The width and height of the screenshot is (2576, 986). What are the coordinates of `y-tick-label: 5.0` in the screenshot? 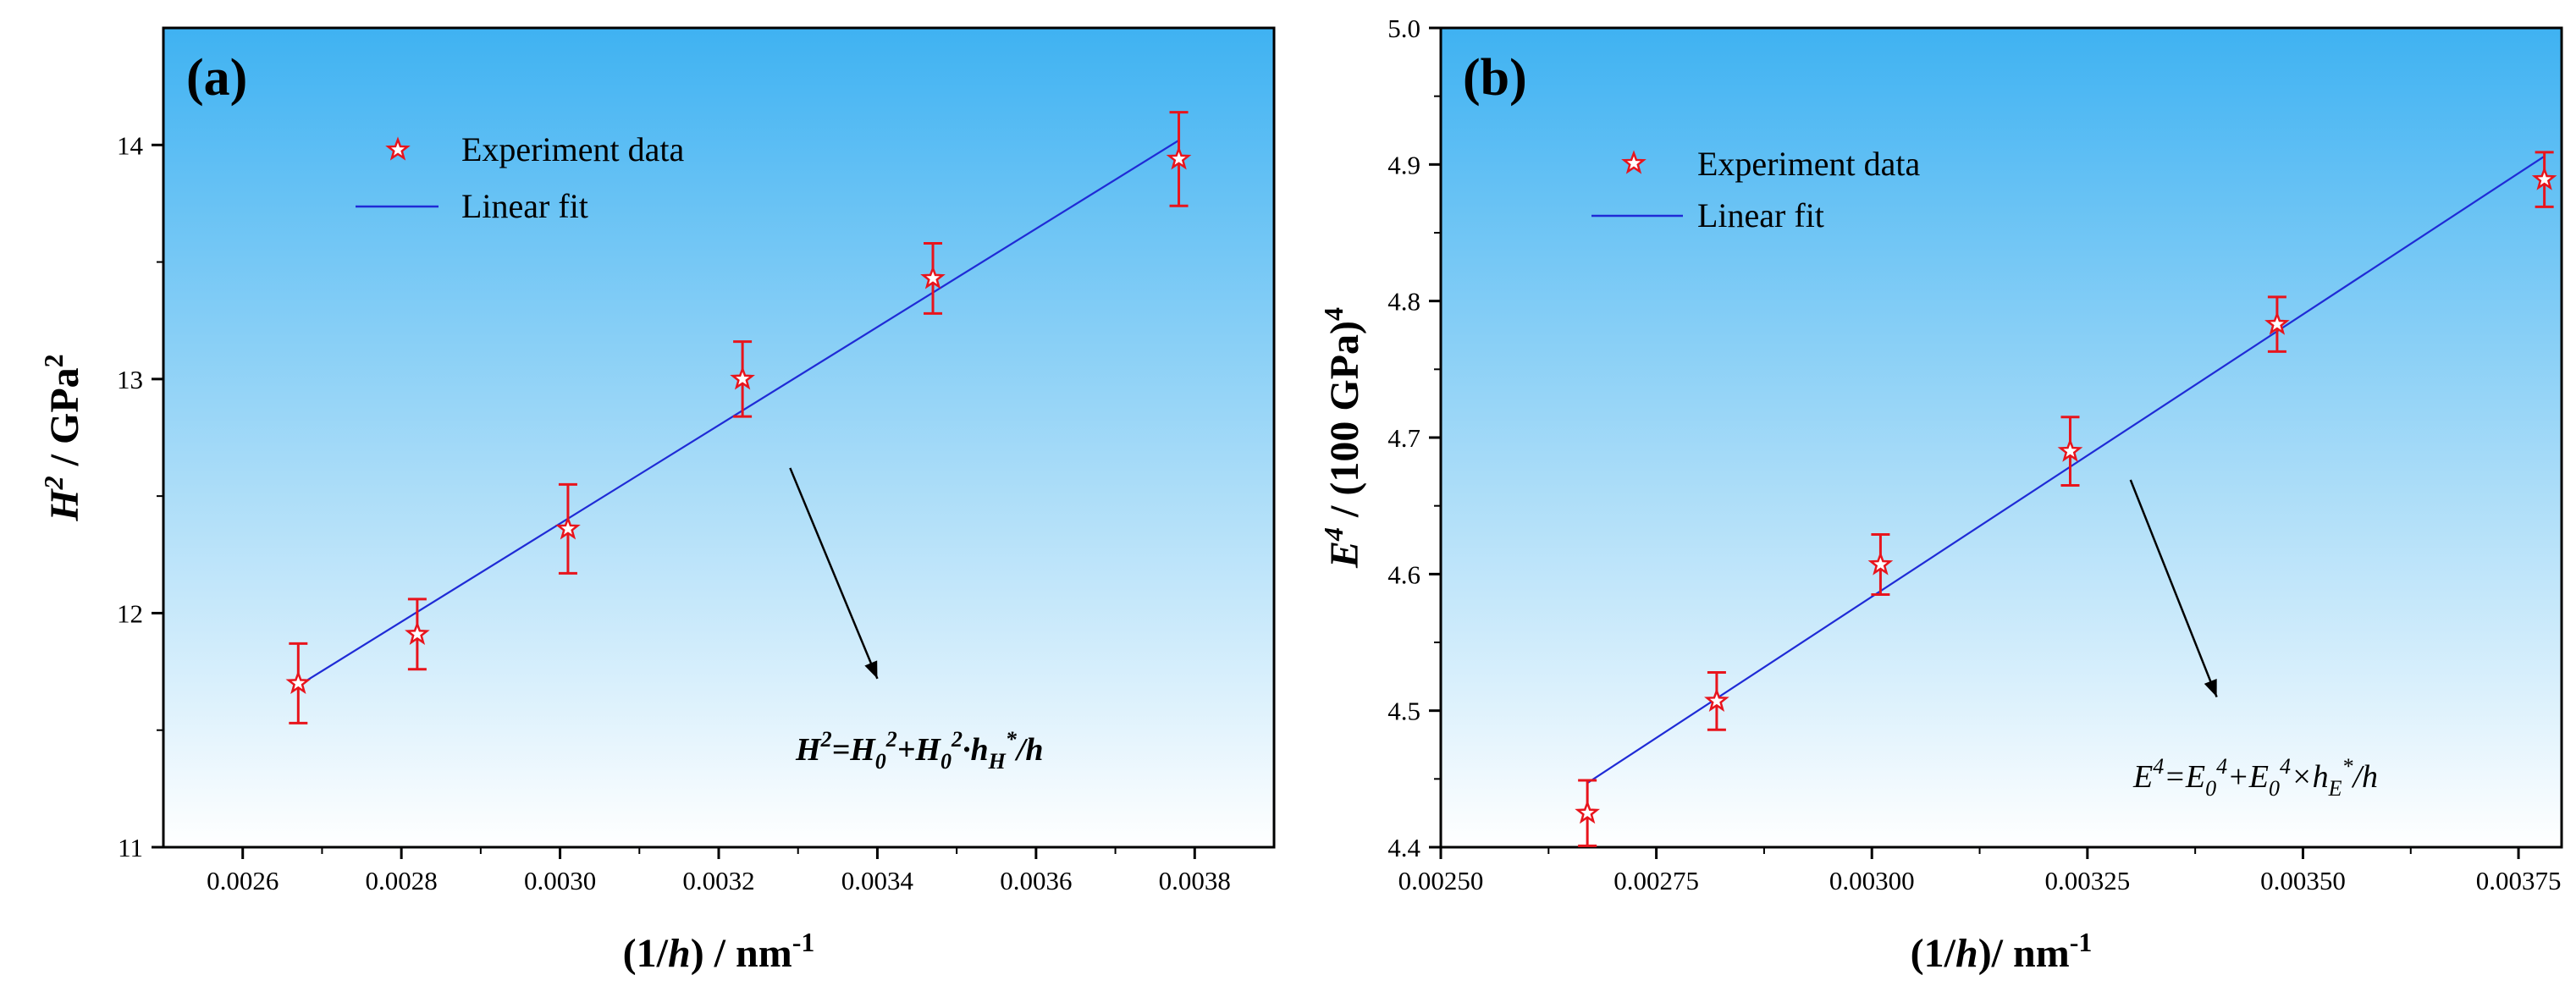 It's located at (1403, 28).